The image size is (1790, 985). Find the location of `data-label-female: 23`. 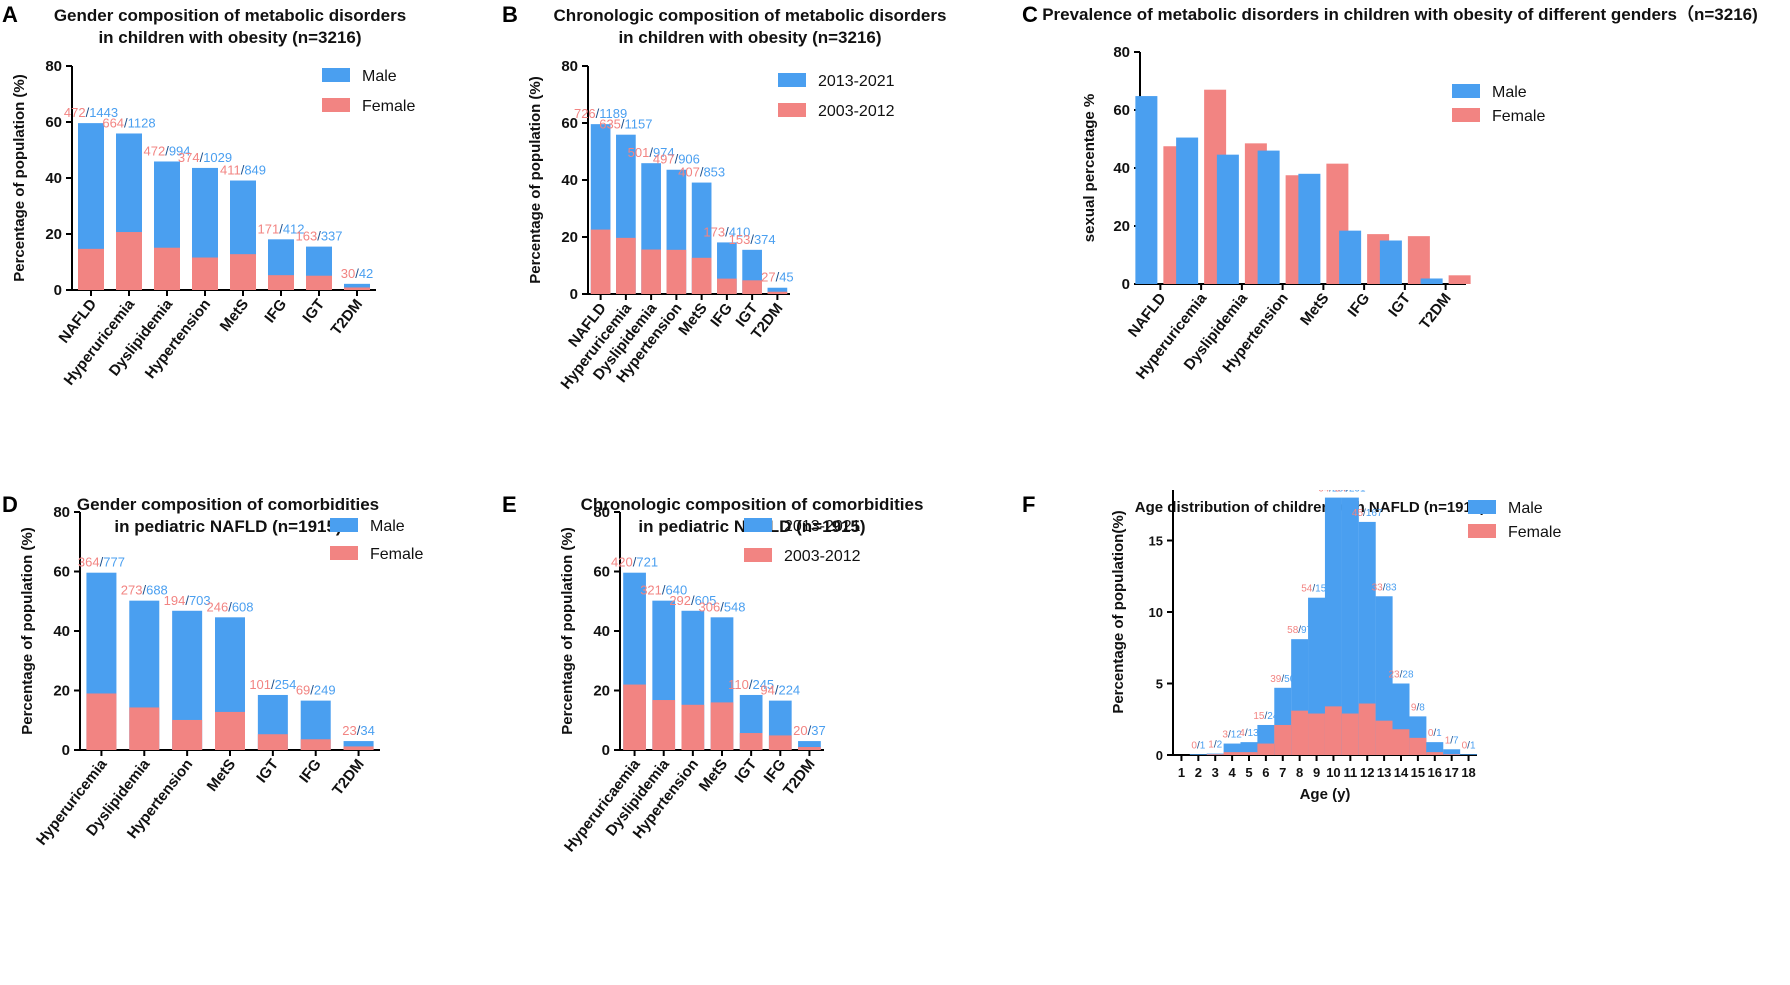

data-label-female: 23 is located at coordinates (349, 730).